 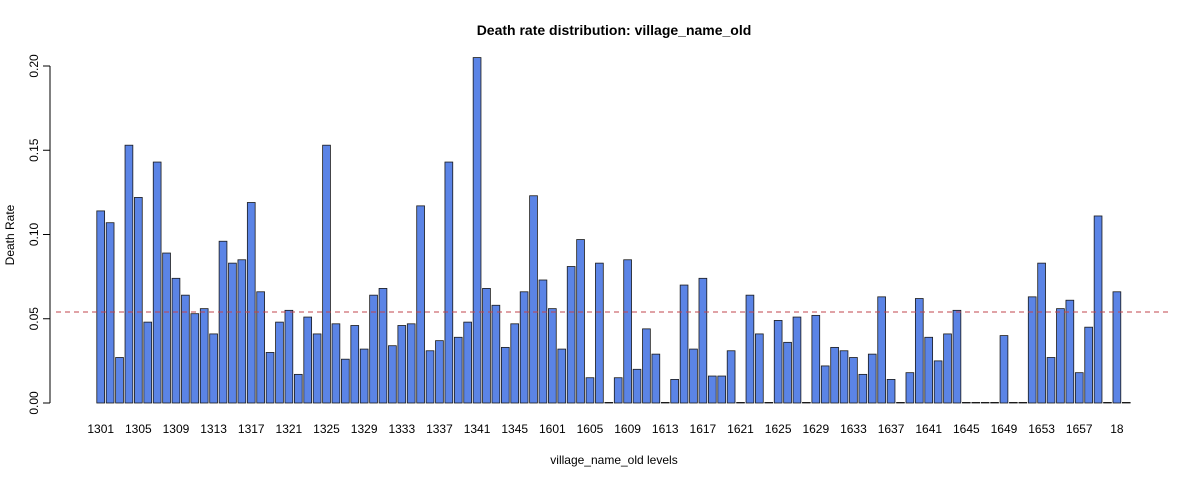 What do you see at coordinates (213, 429) in the screenshot?
I see `x-tick-label: 1313` at bounding box center [213, 429].